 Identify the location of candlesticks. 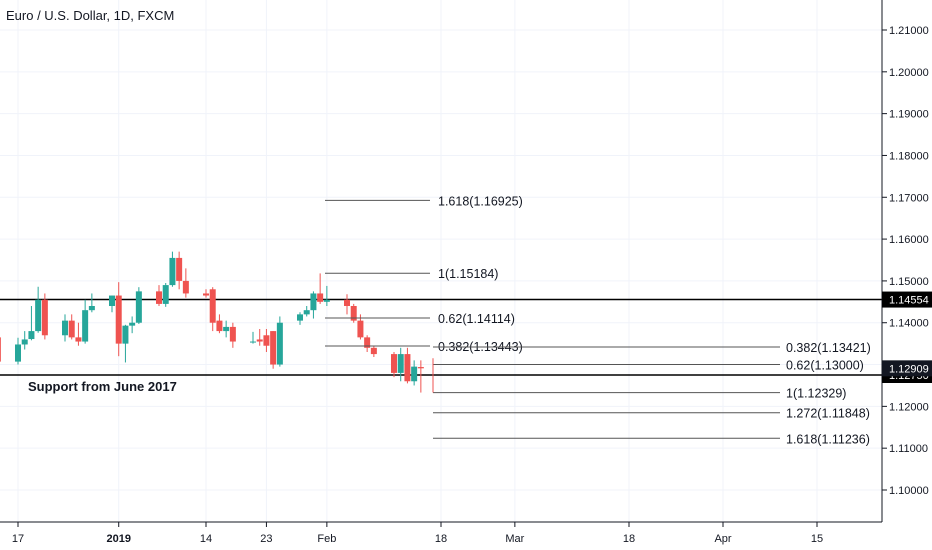
(212, 322).